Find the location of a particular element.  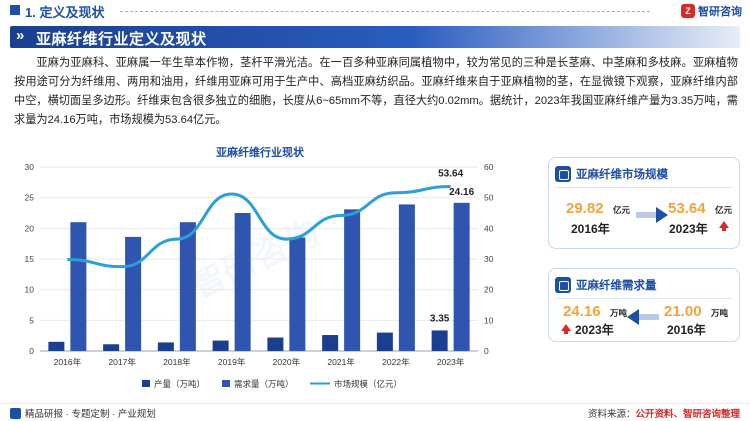

header: 1. 定义及现状 Z 智研咨询 is located at coordinates (375, 11).